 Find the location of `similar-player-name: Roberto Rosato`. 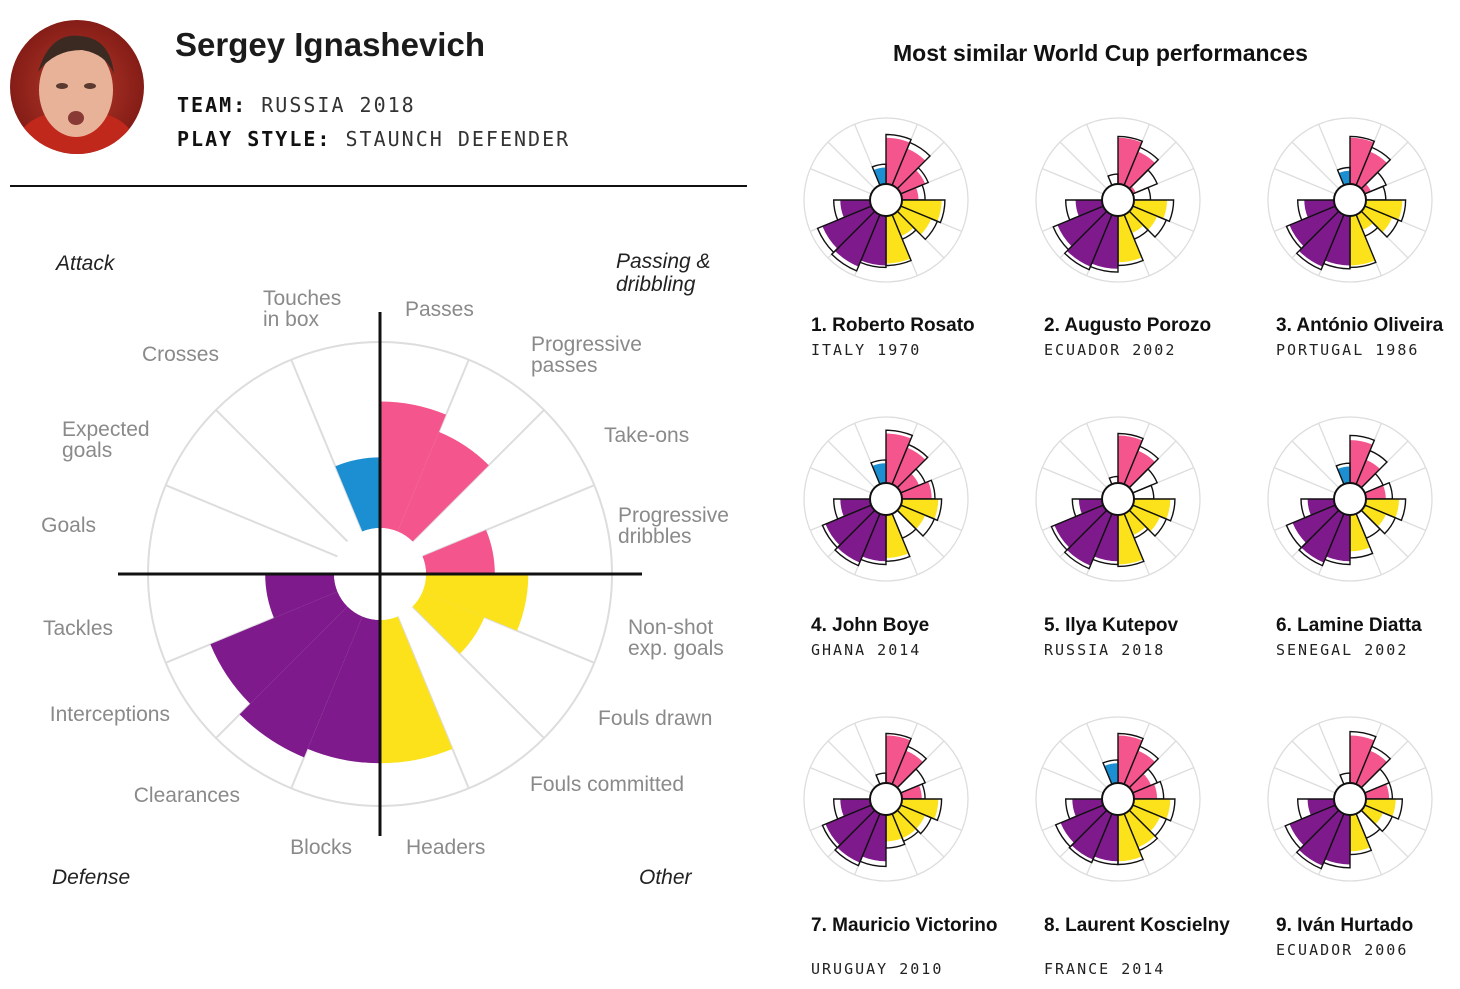

similar-player-name: Roberto Rosato is located at coordinates (903, 325).